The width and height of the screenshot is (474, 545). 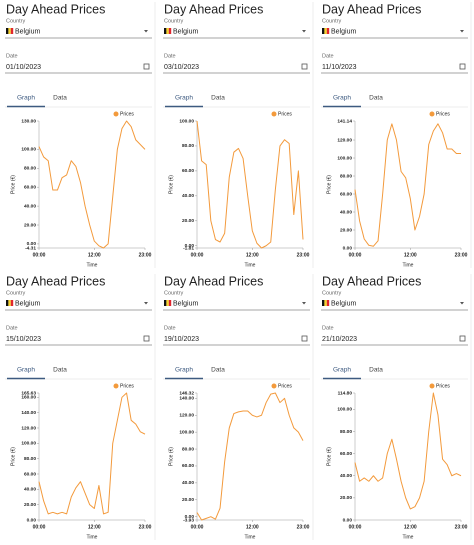 I want to click on y-tick-label: -3.93, so click(x=188, y=520).